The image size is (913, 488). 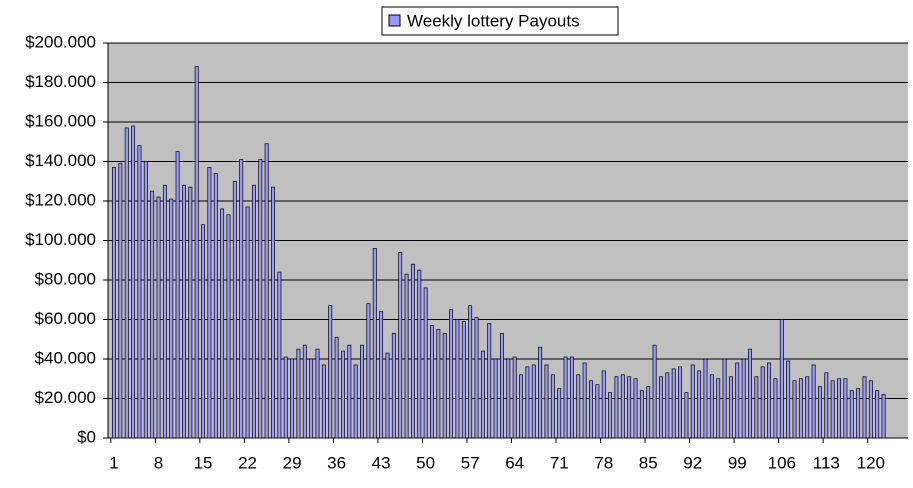 What do you see at coordinates (394, 20) in the screenshot?
I see `legend-swatch` at bounding box center [394, 20].